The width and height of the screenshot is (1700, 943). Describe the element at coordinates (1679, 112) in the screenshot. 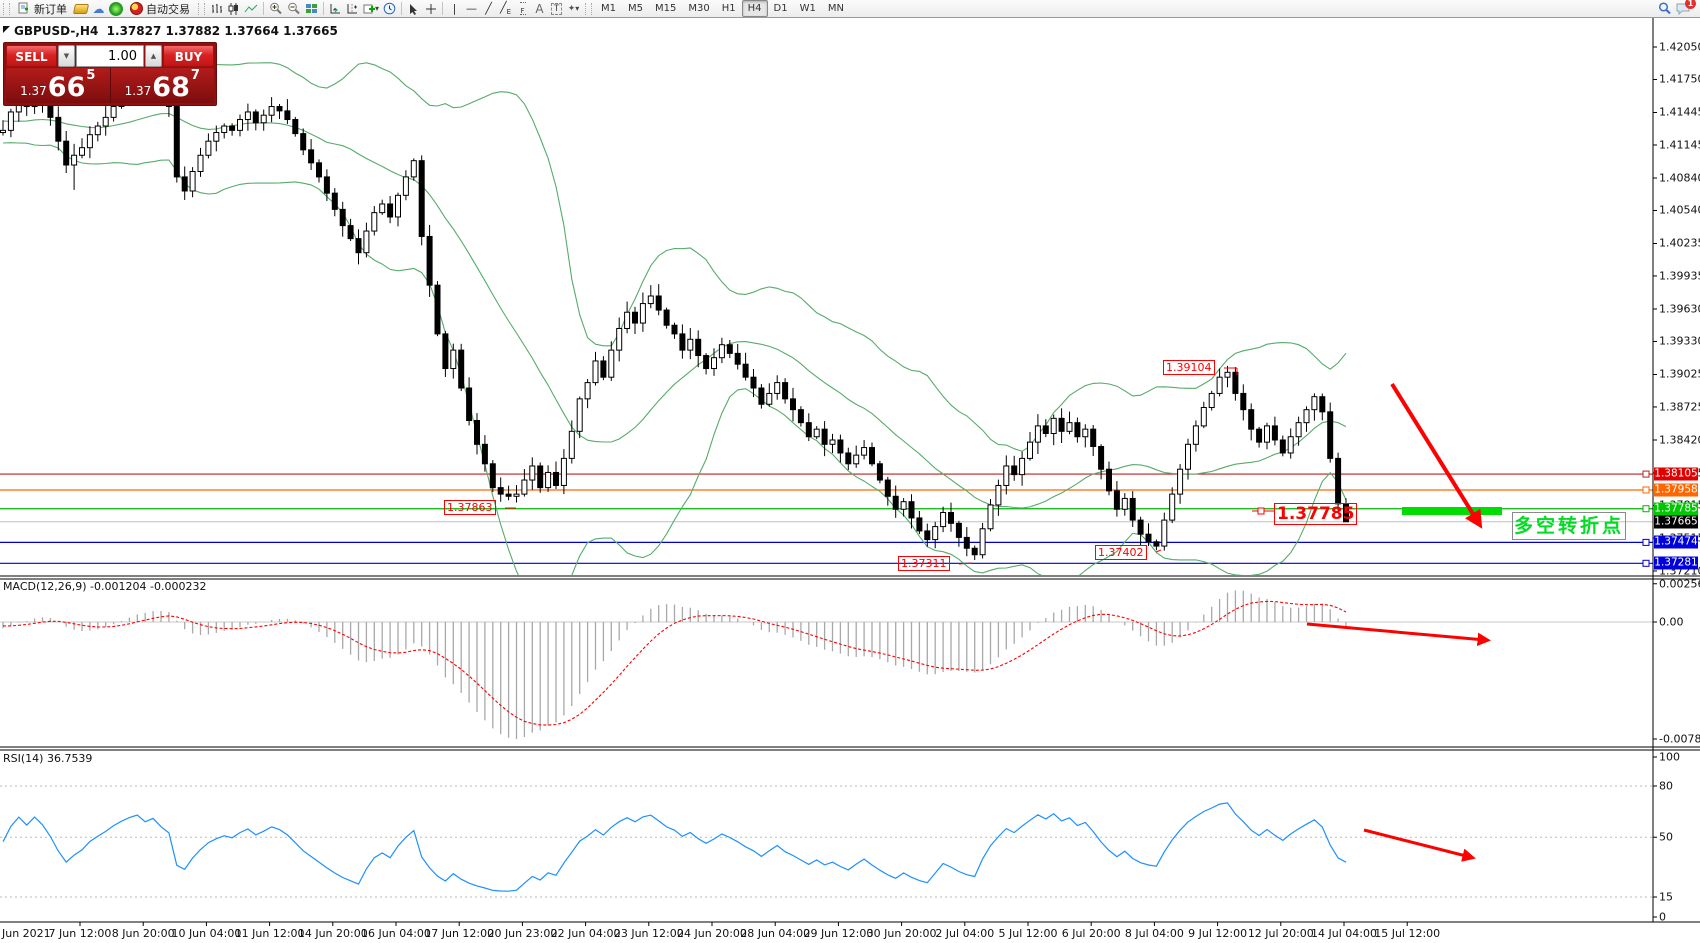

I see `price-tick-label: 1.41445` at that location.